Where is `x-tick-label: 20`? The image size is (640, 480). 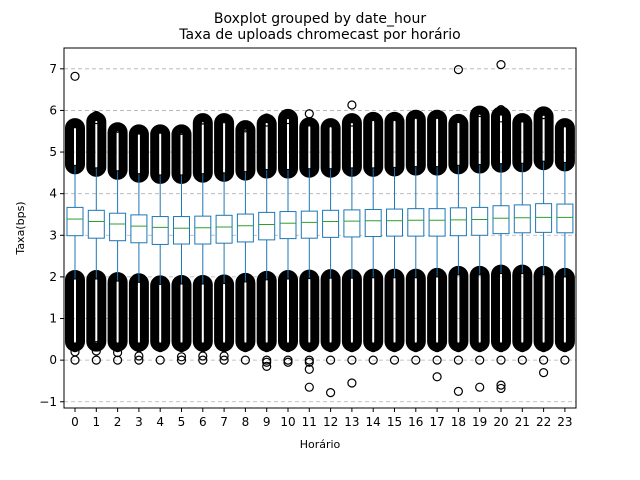
x-tick-label: 20 is located at coordinates (500, 422).